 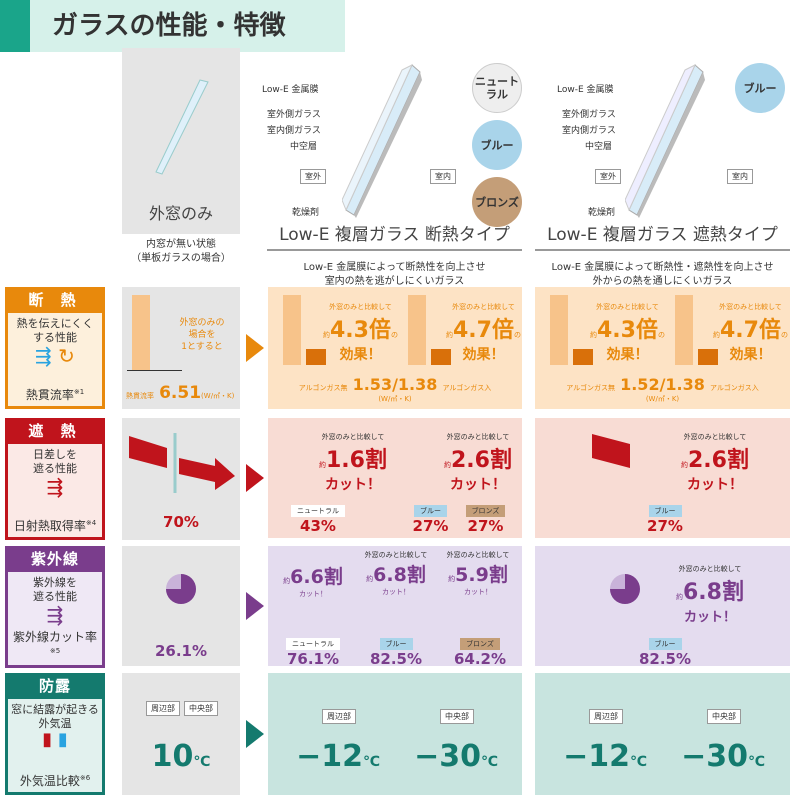 I want to click on shield-type-solar-panel: 外窓のみと比較して 約2.6割 カット！ ブルー 27%, so click(x=662, y=478).